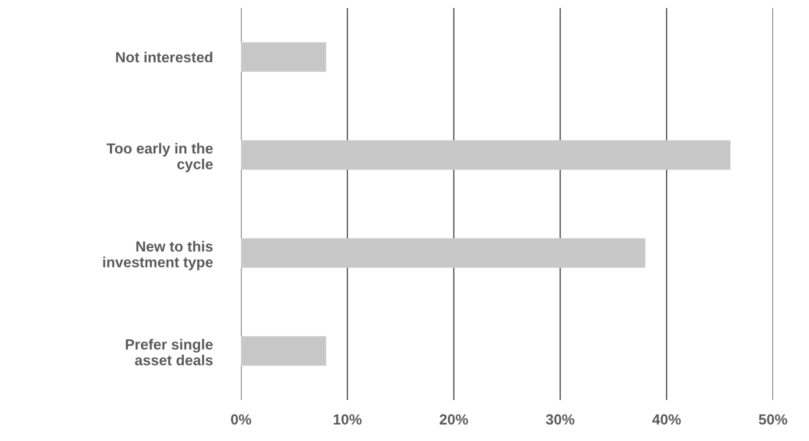 This screenshot has width=809, height=441. What do you see at coordinates (454, 419) in the screenshot?
I see `x-tick-label: 20%` at bounding box center [454, 419].